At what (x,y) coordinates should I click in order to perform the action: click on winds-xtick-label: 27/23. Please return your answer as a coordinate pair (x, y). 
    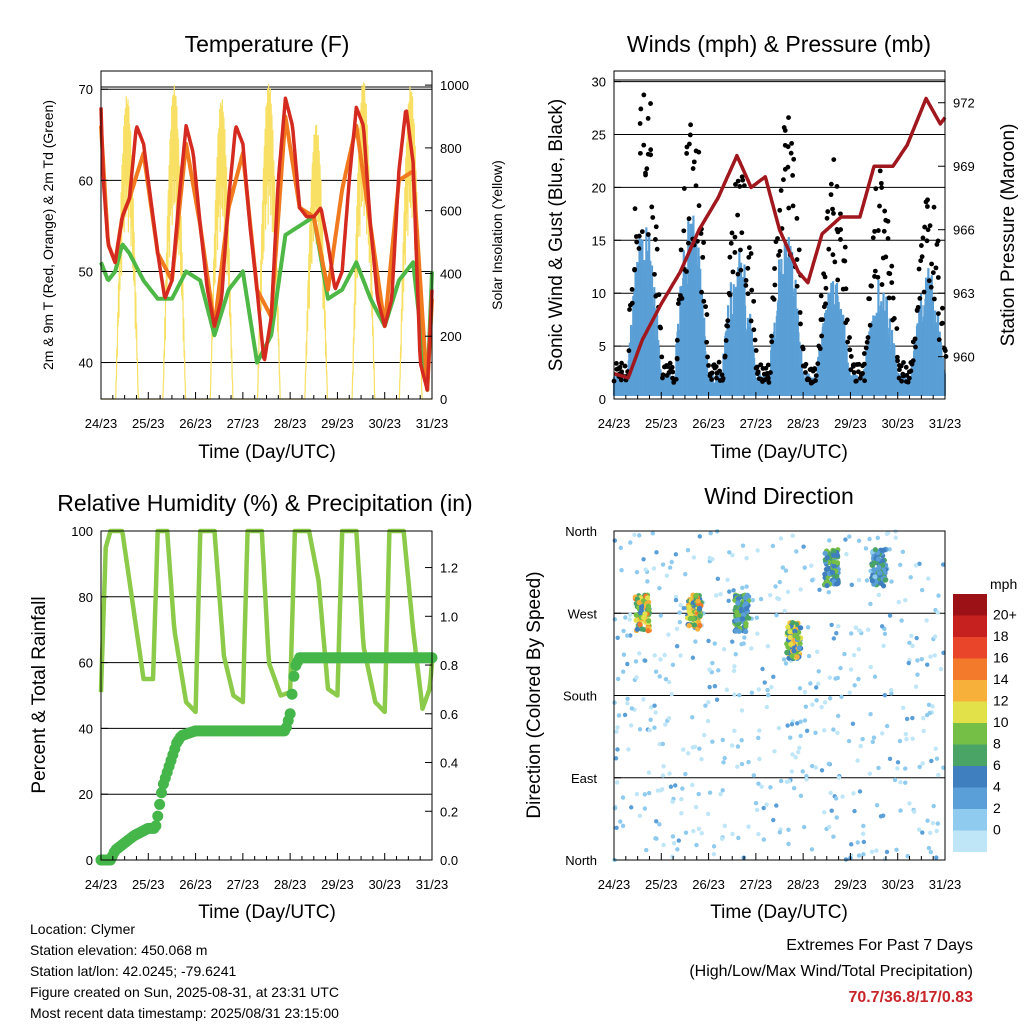
    Looking at the image, I should click on (756, 423).